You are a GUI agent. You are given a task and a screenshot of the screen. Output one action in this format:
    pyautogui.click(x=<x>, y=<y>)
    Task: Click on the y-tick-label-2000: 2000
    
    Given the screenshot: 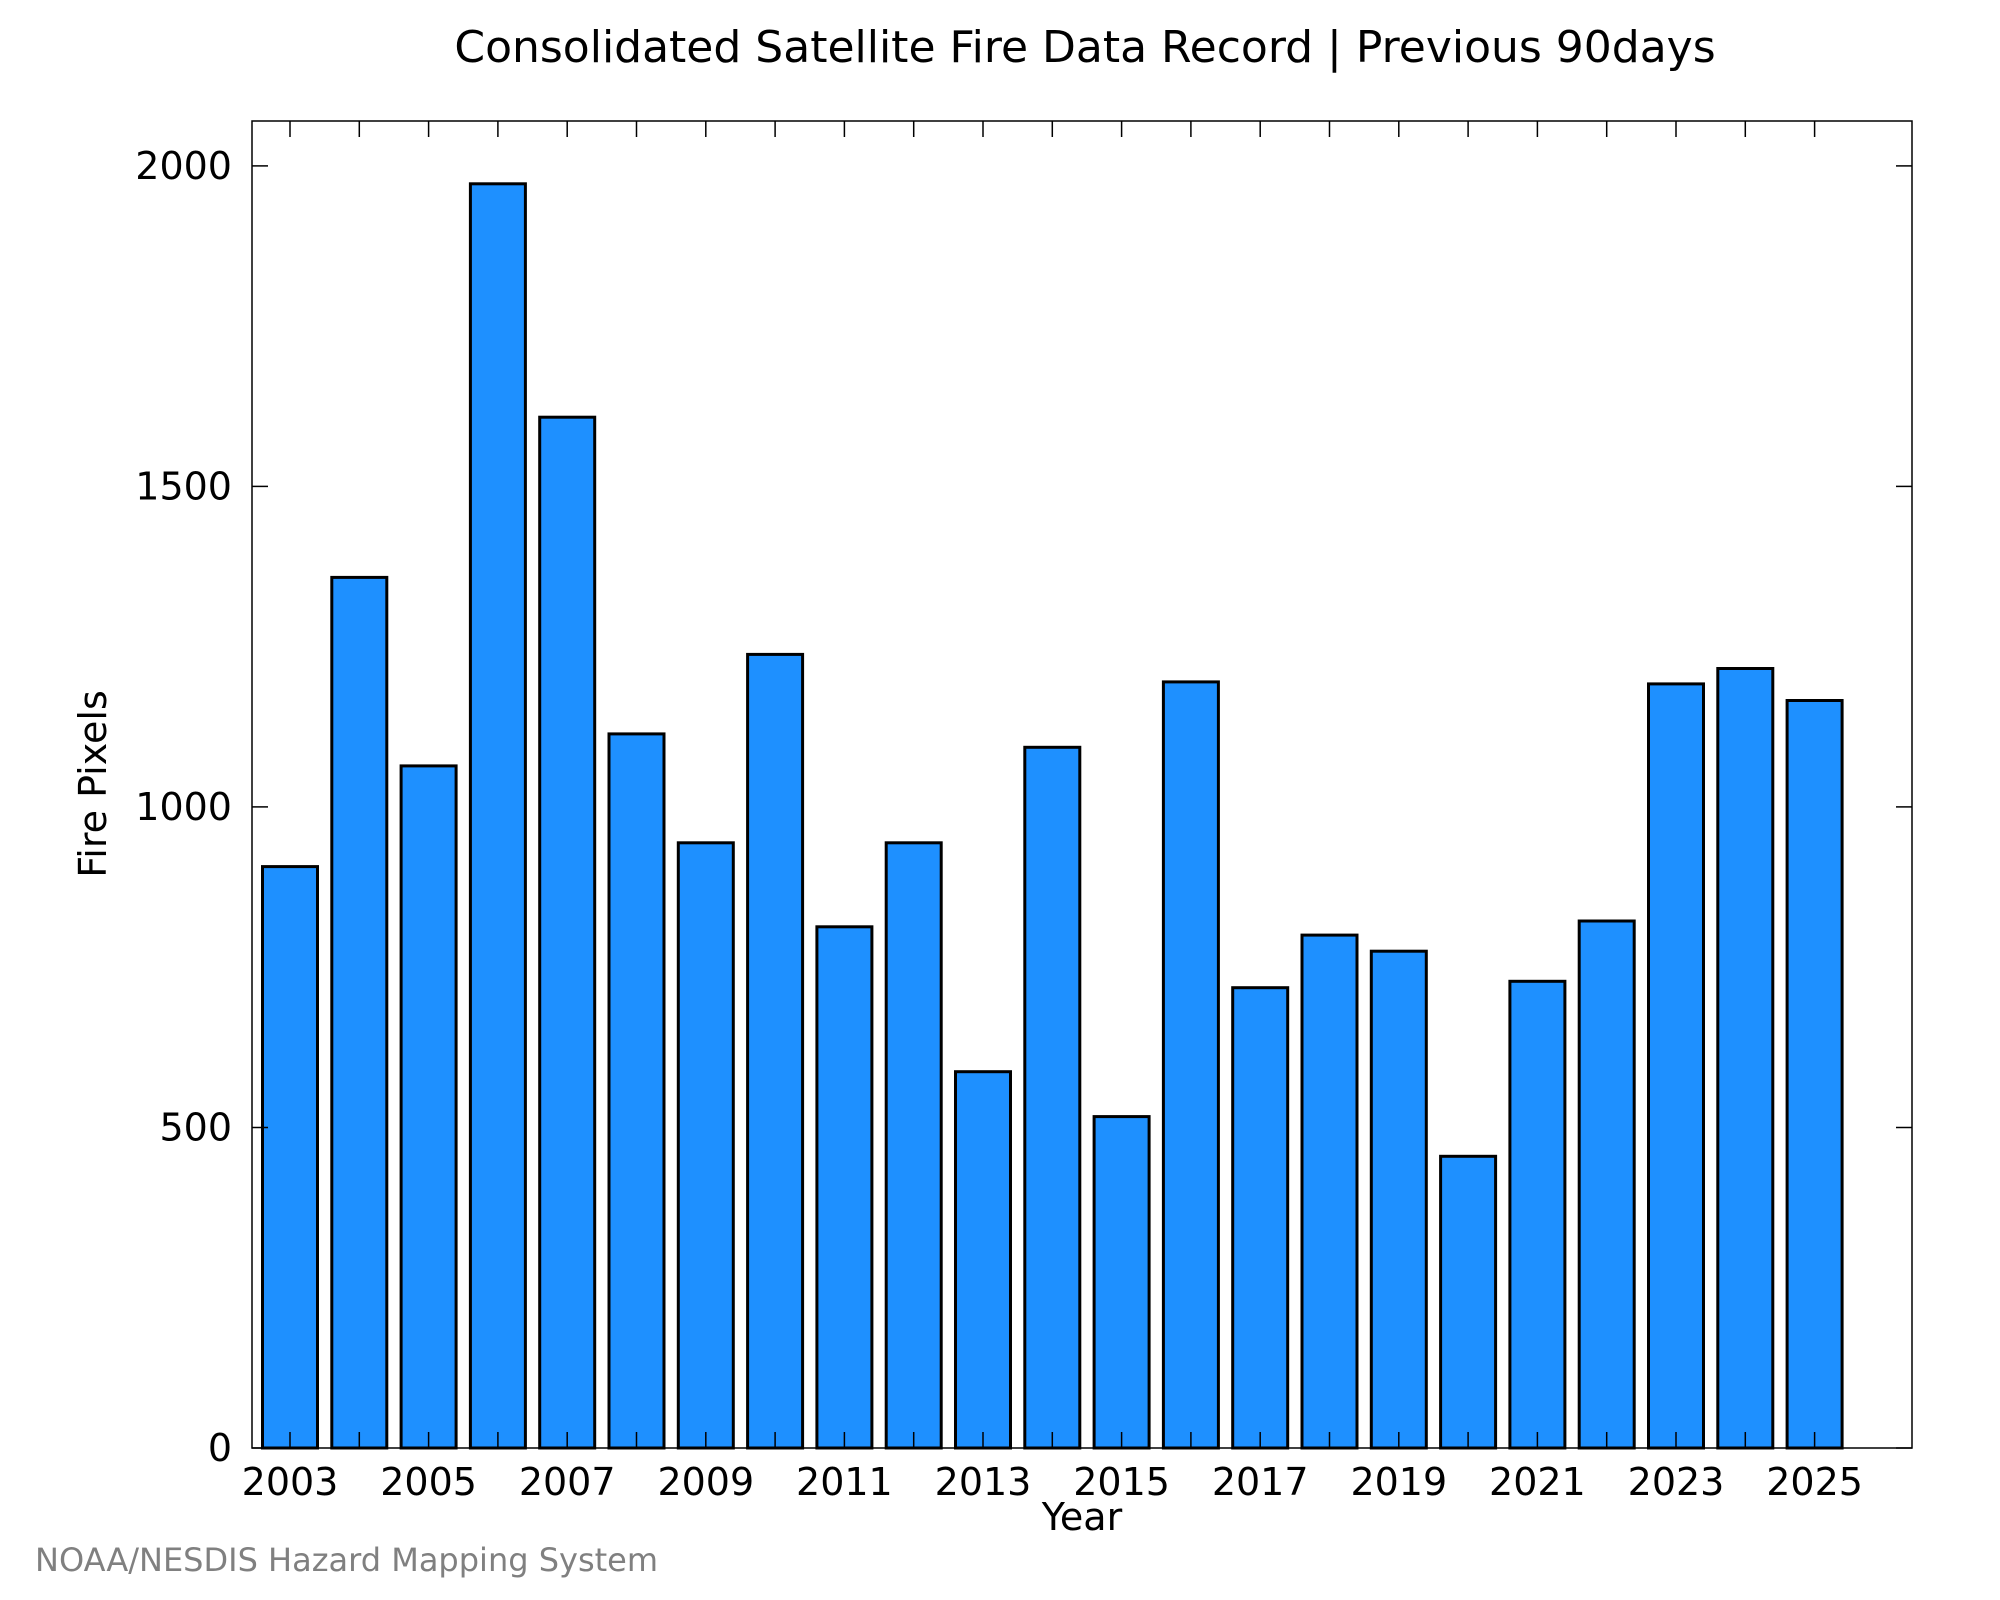 What is the action you would take?
    pyautogui.click(x=183, y=166)
    